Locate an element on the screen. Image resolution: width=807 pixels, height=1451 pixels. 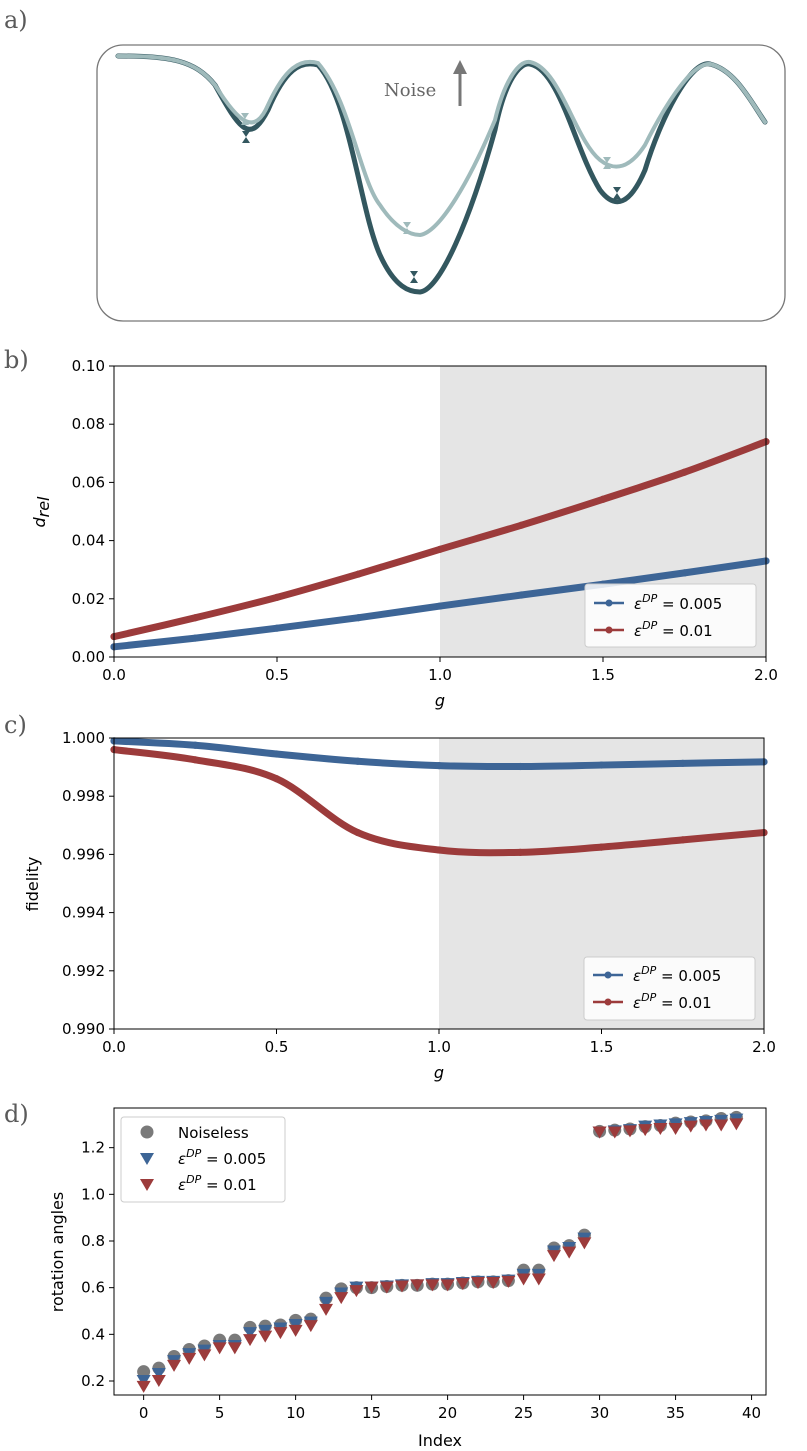
panel-b-xtick-label-1: 0.5 is located at coordinates (277, 675).